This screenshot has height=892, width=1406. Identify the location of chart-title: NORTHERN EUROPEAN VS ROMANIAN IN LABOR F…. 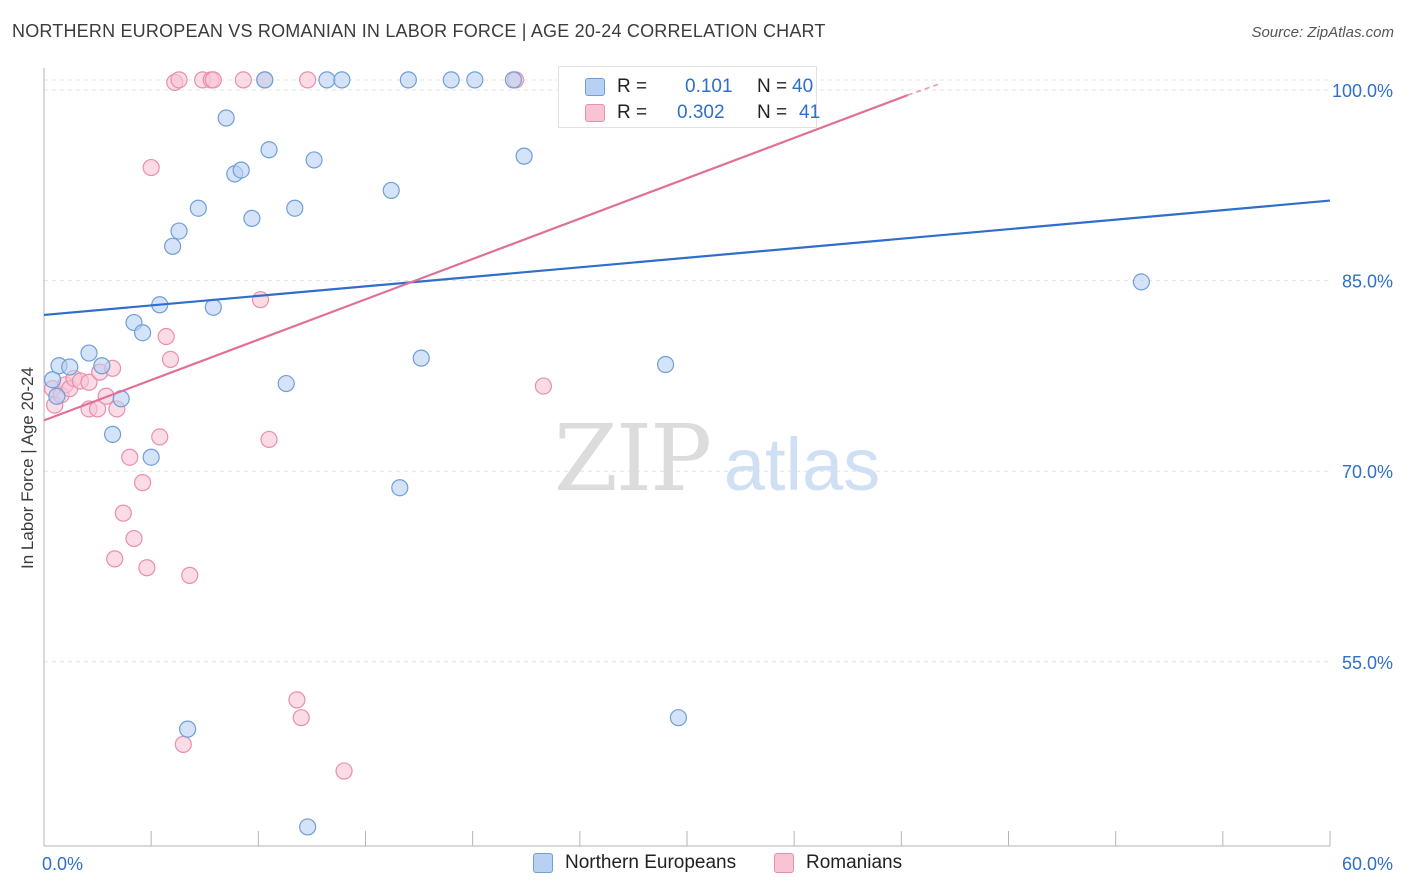
(419, 31).